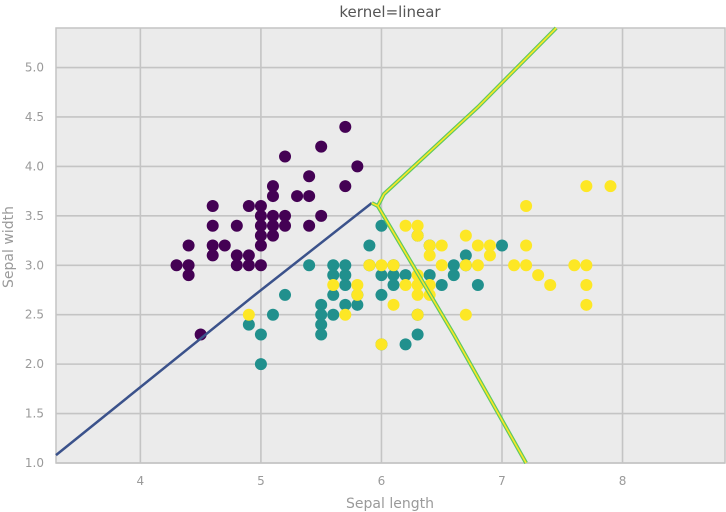 This screenshot has width=726, height=512. What do you see at coordinates (34, 463) in the screenshot?
I see `y-tick-label: 1.0` at bounding box center [34, 463].